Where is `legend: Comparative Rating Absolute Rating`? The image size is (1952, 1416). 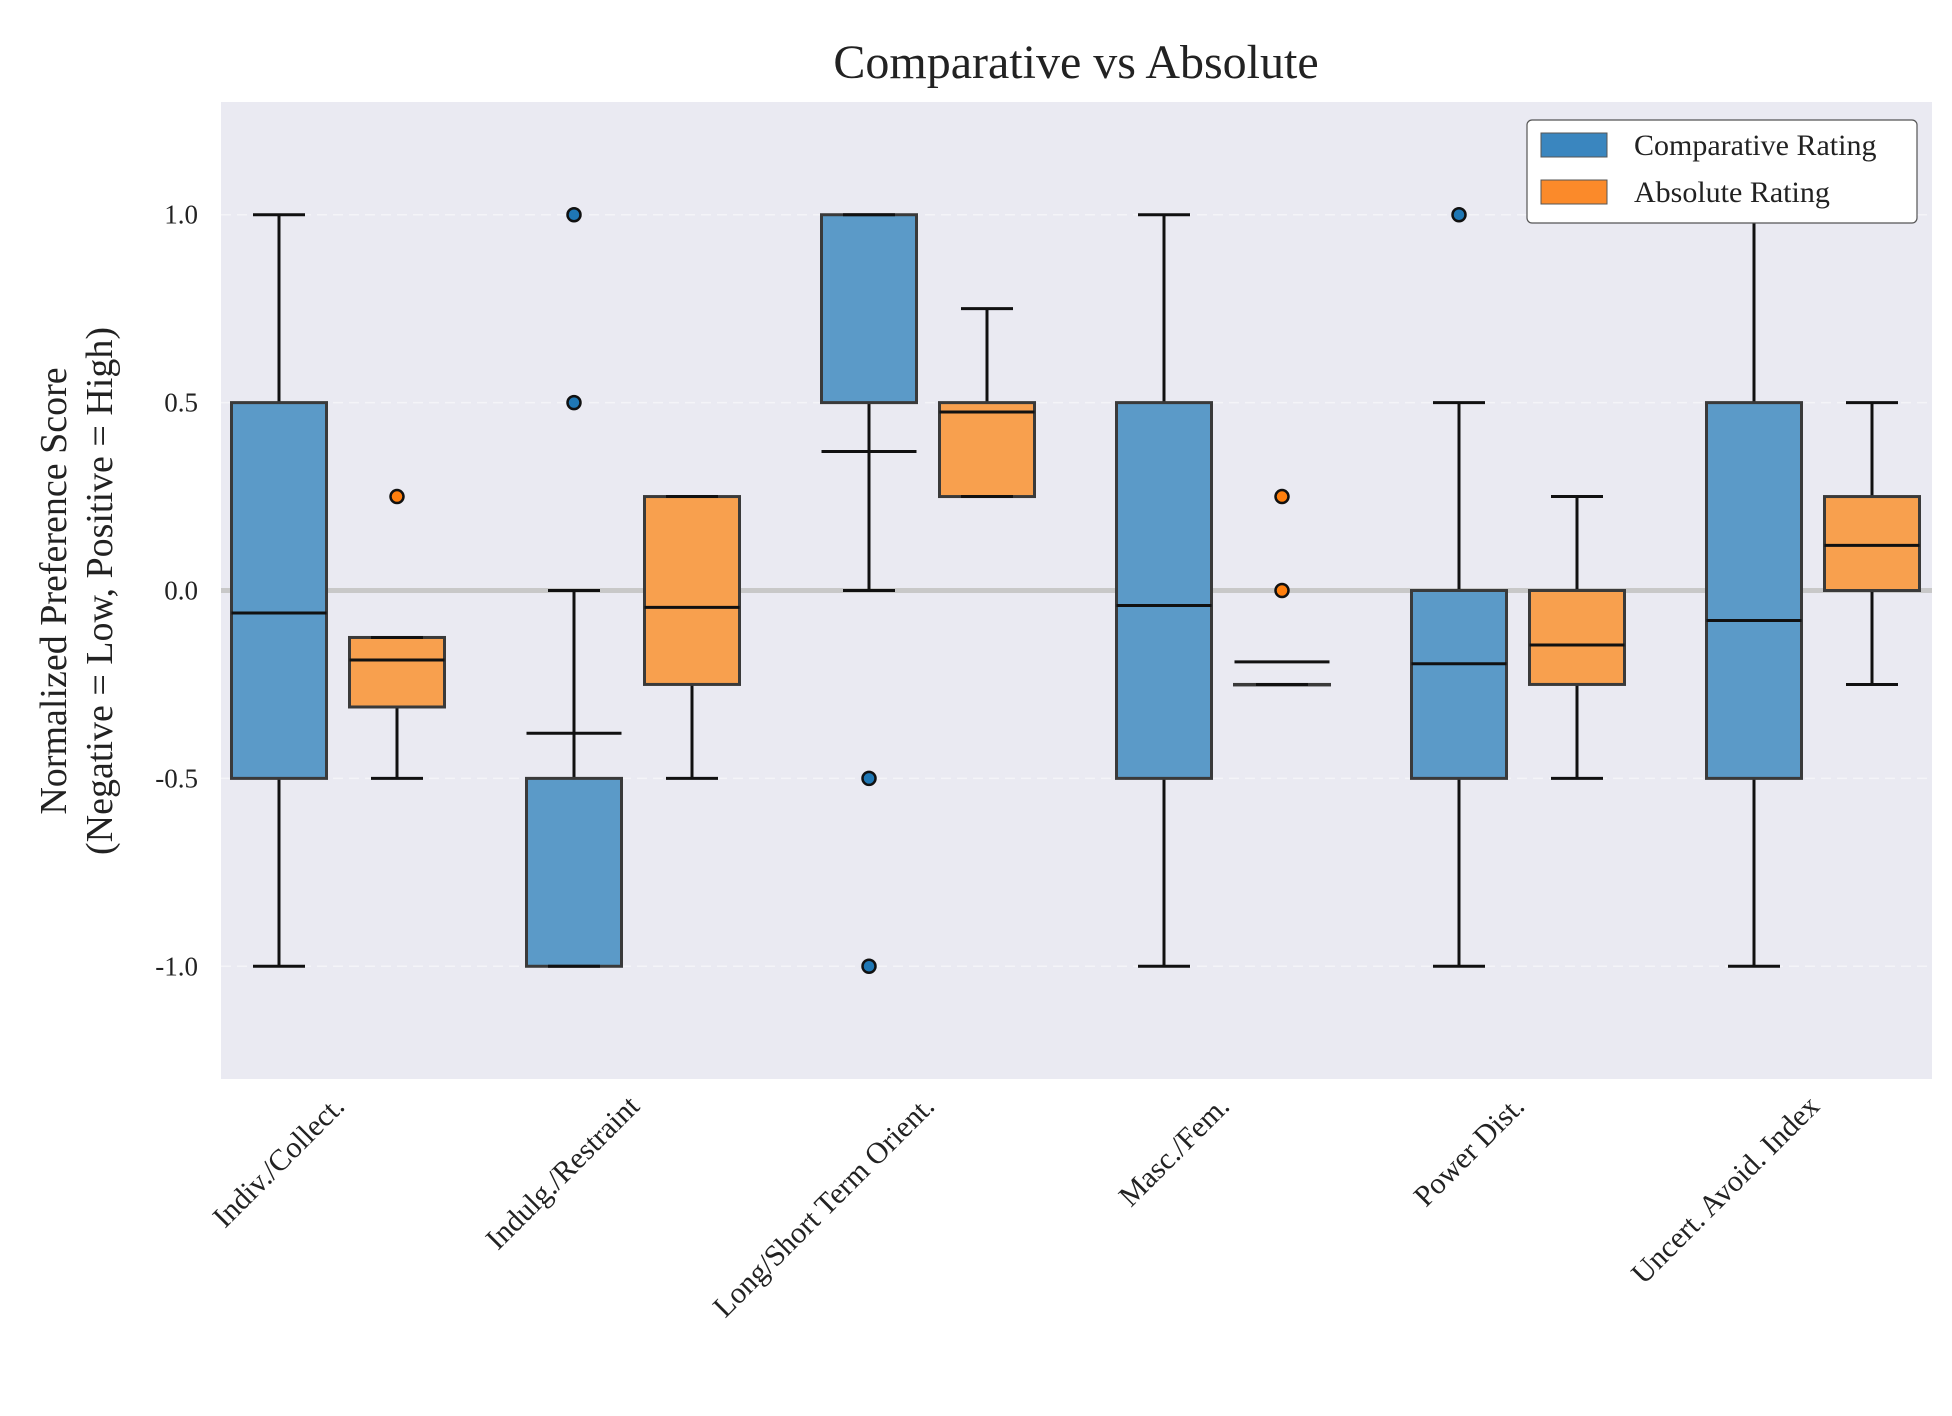
legend: Comparative Rating Absolute Rating is located at coordinates (1722, 171).